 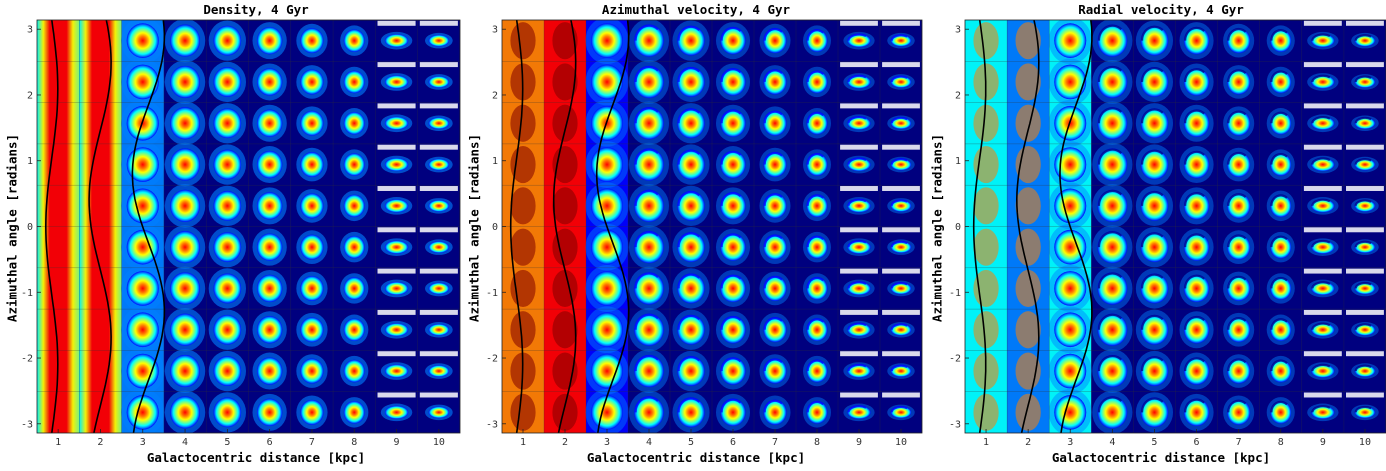 I want to click on cell-7-4-blob, so click(x=312, y=165).